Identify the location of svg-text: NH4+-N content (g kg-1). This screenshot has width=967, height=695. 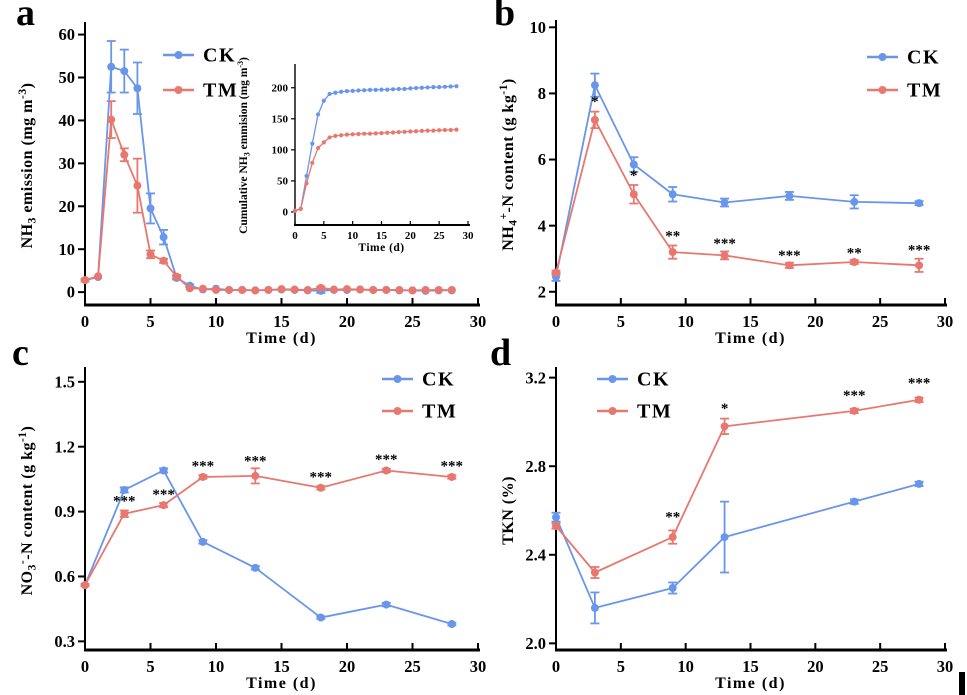
(509, 164).